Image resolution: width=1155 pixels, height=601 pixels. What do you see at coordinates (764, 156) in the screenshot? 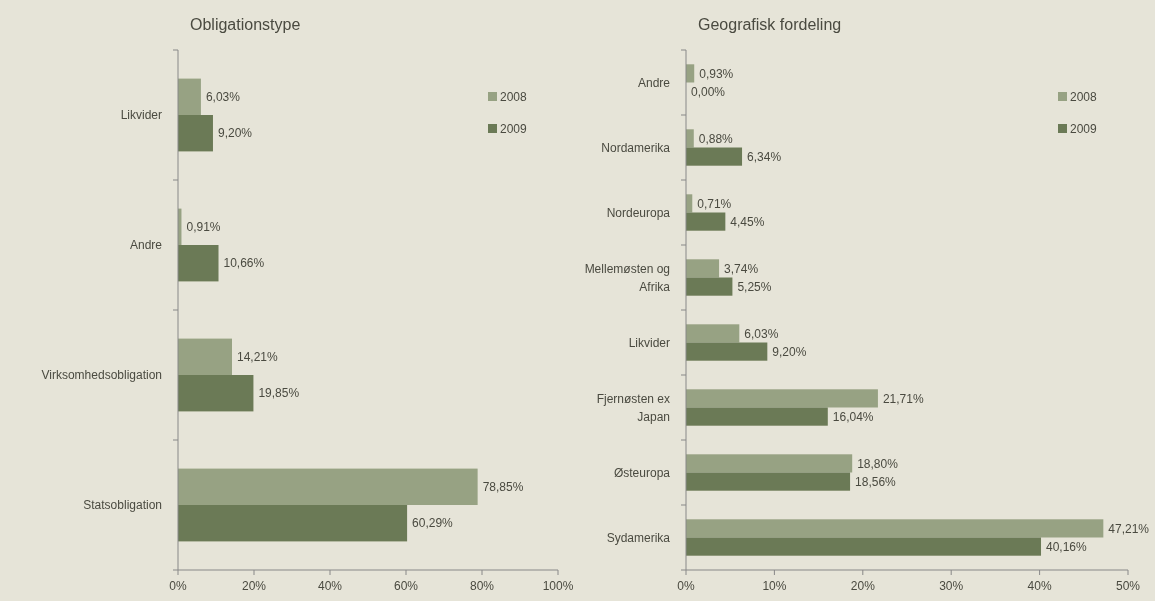
I see `data-label: 6,34%` at bounding box center [764, 156].